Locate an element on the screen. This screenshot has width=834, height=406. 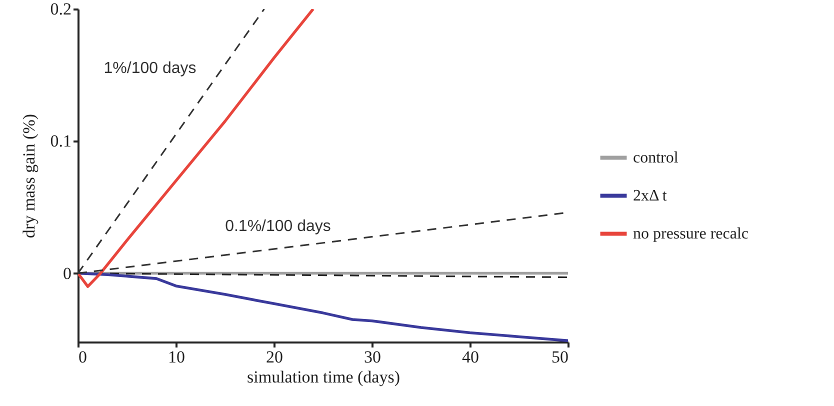
x-tick-label: 10 is located at coordinates (176, 357).